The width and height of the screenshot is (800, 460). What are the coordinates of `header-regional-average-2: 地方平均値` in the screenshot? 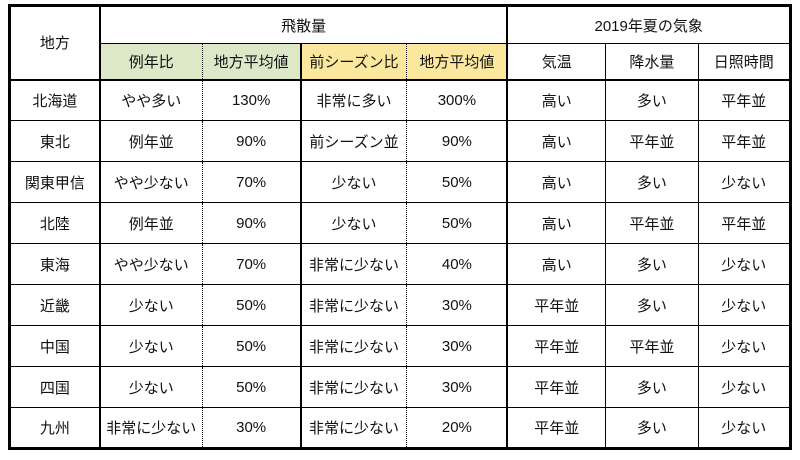 It's located at (457, 62).